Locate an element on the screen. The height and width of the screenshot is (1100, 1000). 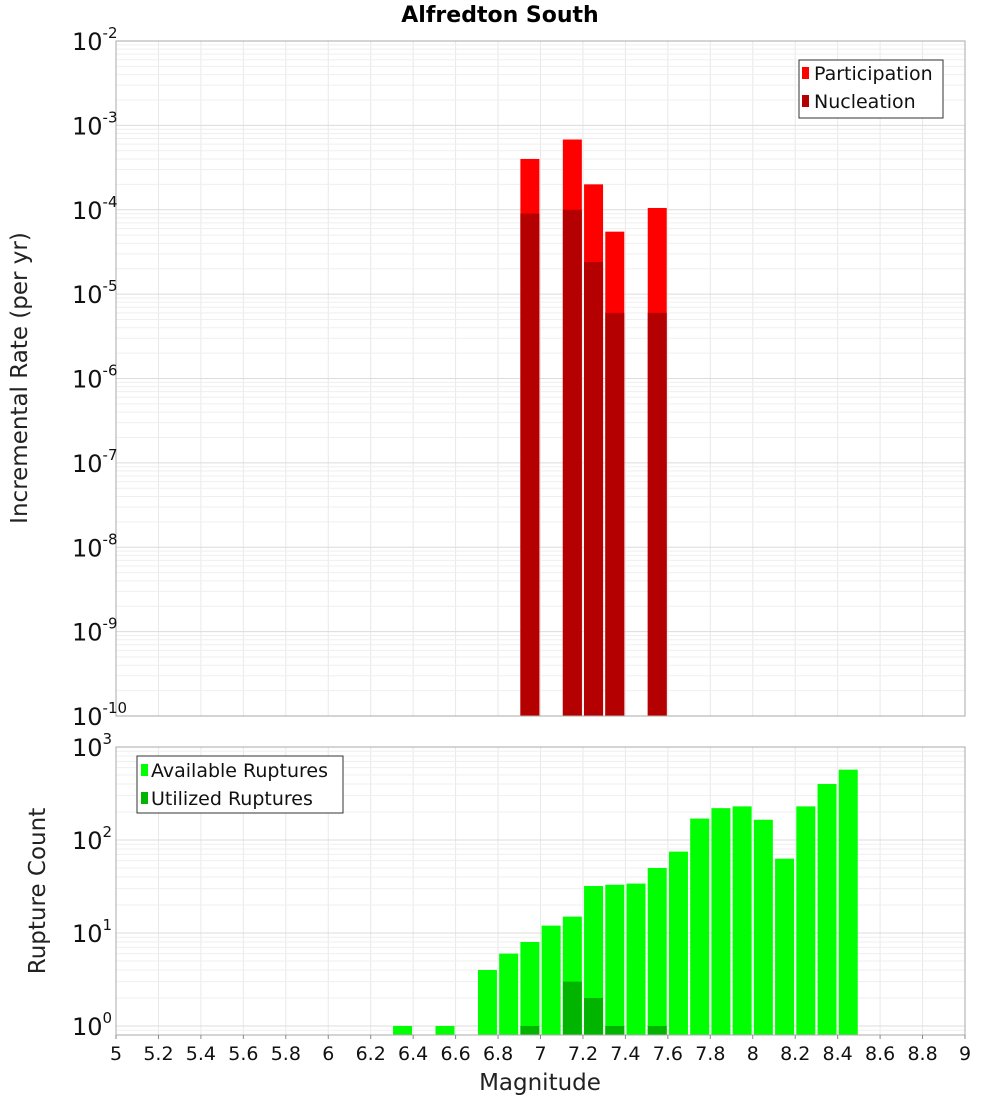
bottom-legend-box is located at coordinates (240, 784).